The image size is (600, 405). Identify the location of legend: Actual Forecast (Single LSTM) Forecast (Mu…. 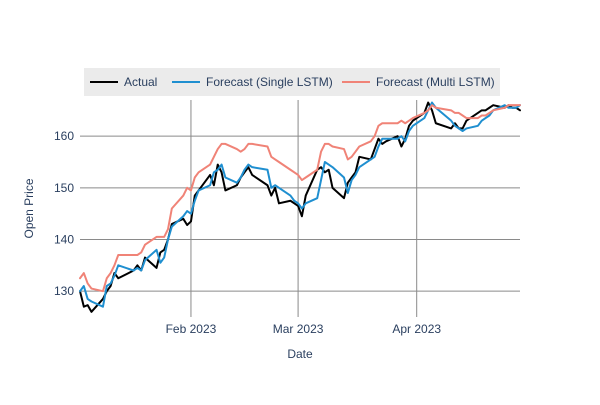
(292, 82).